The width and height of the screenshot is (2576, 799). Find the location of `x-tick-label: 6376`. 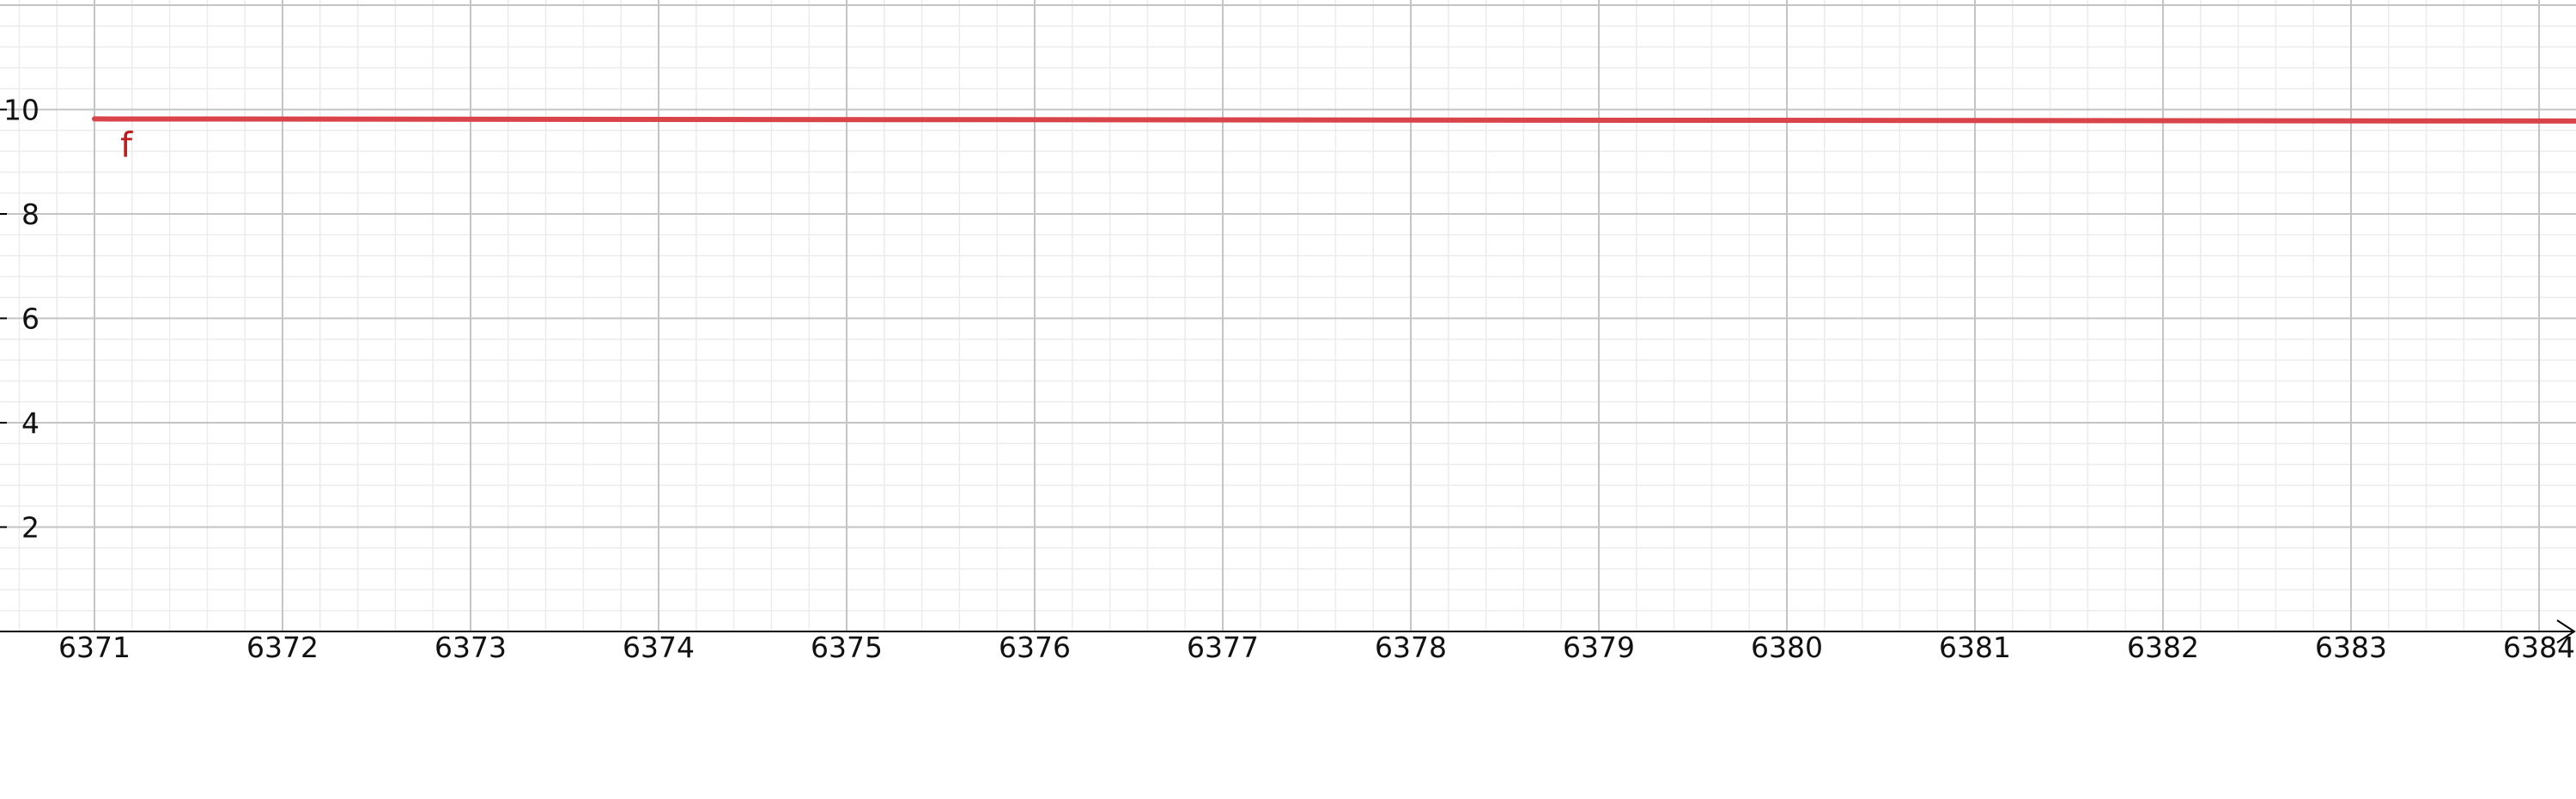

x-tick-label: 6376 is located at coordinates (1035, 647).